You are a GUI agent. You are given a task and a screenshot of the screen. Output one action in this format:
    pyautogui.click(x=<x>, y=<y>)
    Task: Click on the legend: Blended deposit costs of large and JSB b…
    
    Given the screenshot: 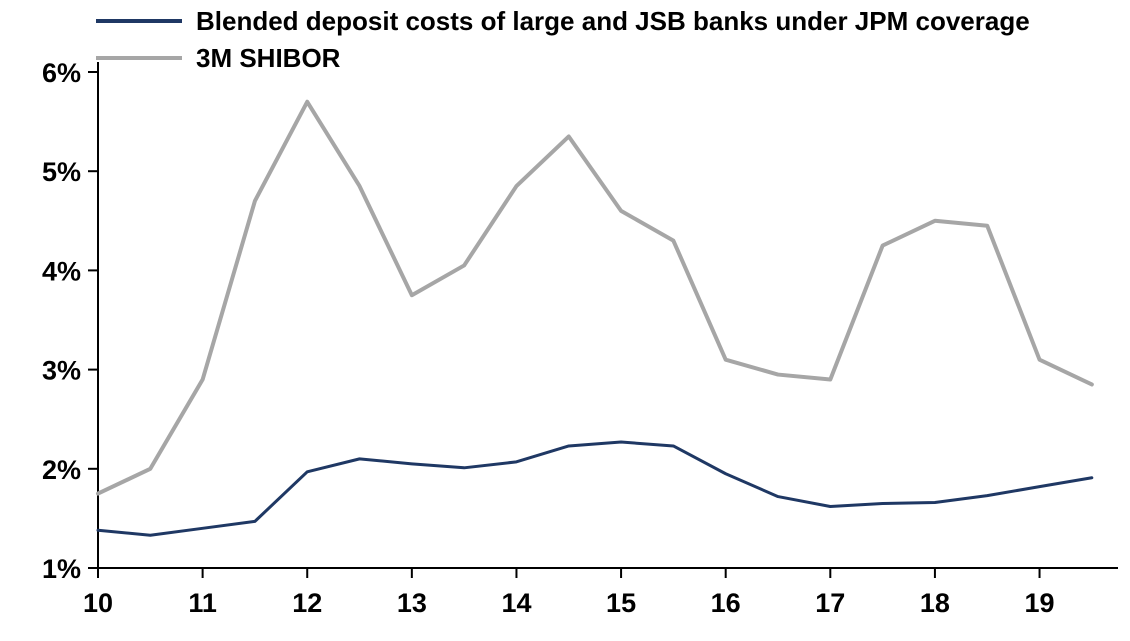 What is the action you would take?
    pyautogui.click(x=563, y=39)
    